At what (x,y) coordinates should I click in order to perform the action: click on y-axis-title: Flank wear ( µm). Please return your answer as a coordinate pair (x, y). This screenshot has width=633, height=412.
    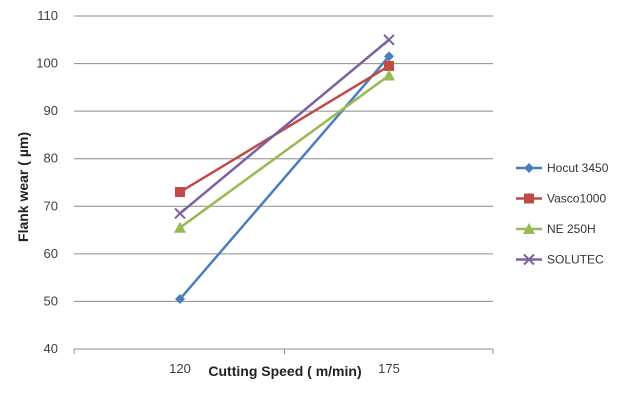
    Looking at the image, I should click on (23, 187).